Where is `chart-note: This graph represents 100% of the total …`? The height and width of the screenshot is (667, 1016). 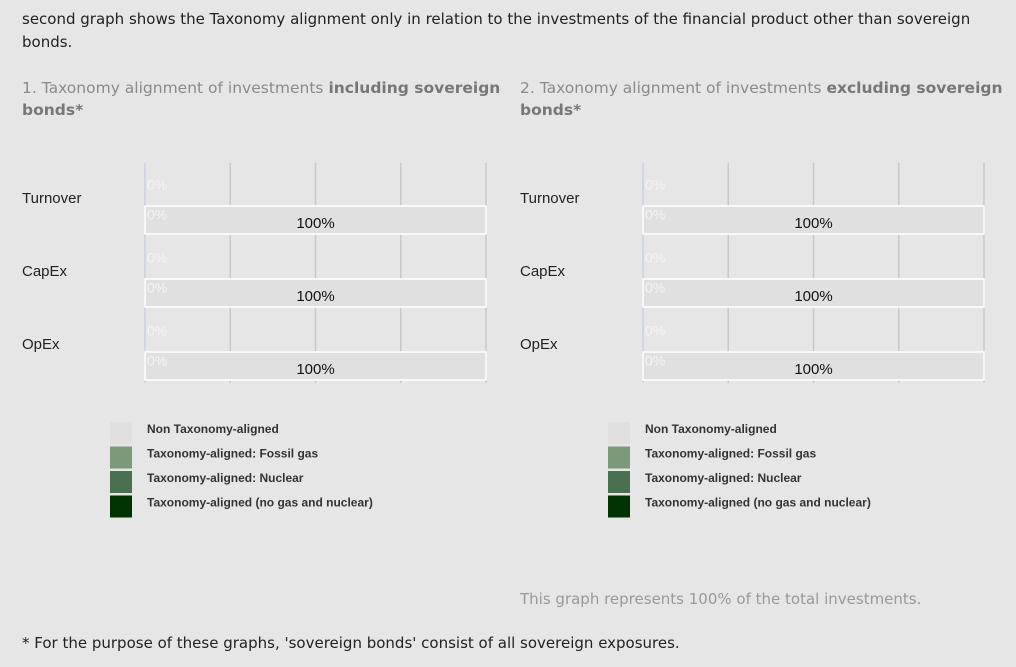
chart-note: This graph represents 100% of the total … is located at coordinates (721, 599).